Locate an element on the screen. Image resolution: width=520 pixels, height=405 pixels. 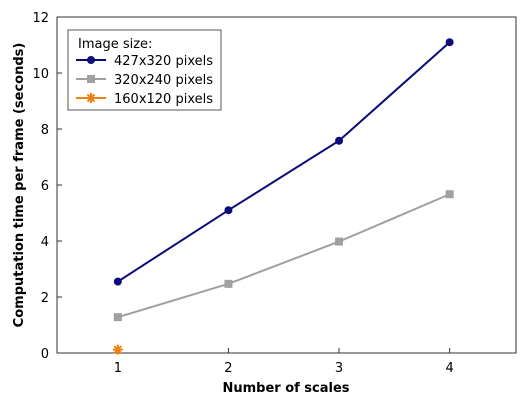
legend-label: 320x240 pixels is located at coordinates (163, 80).